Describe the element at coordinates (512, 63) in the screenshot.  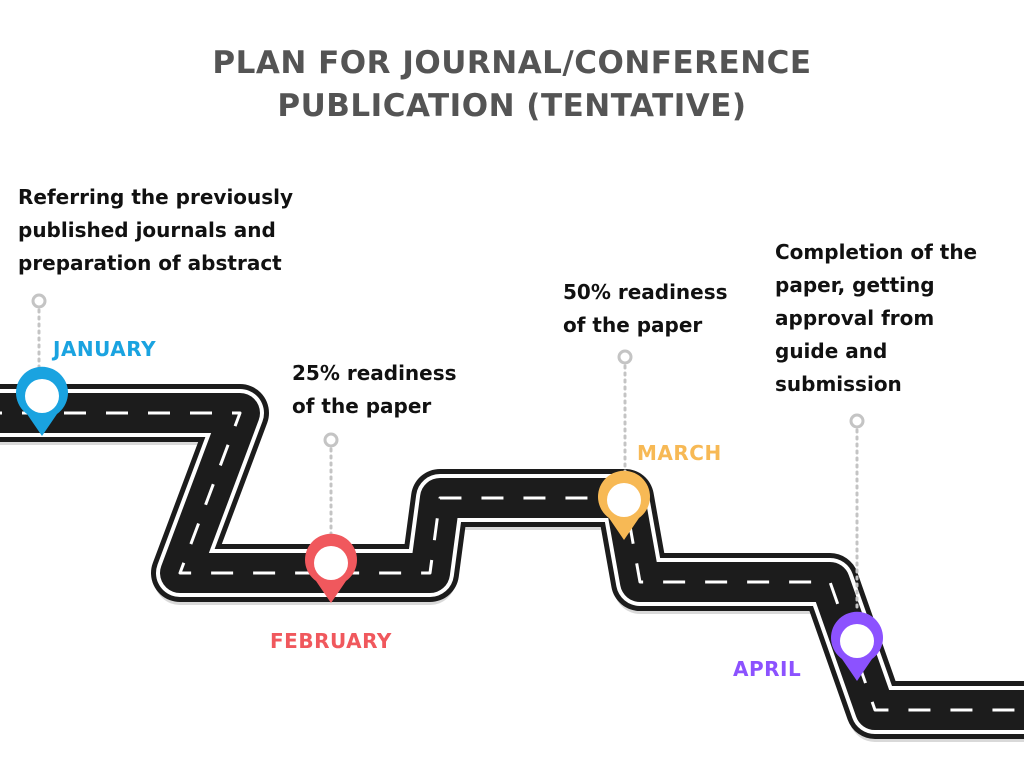
I see `title-line-1: PLAN FOR JOURNAL/CONFERENCE` at that location.